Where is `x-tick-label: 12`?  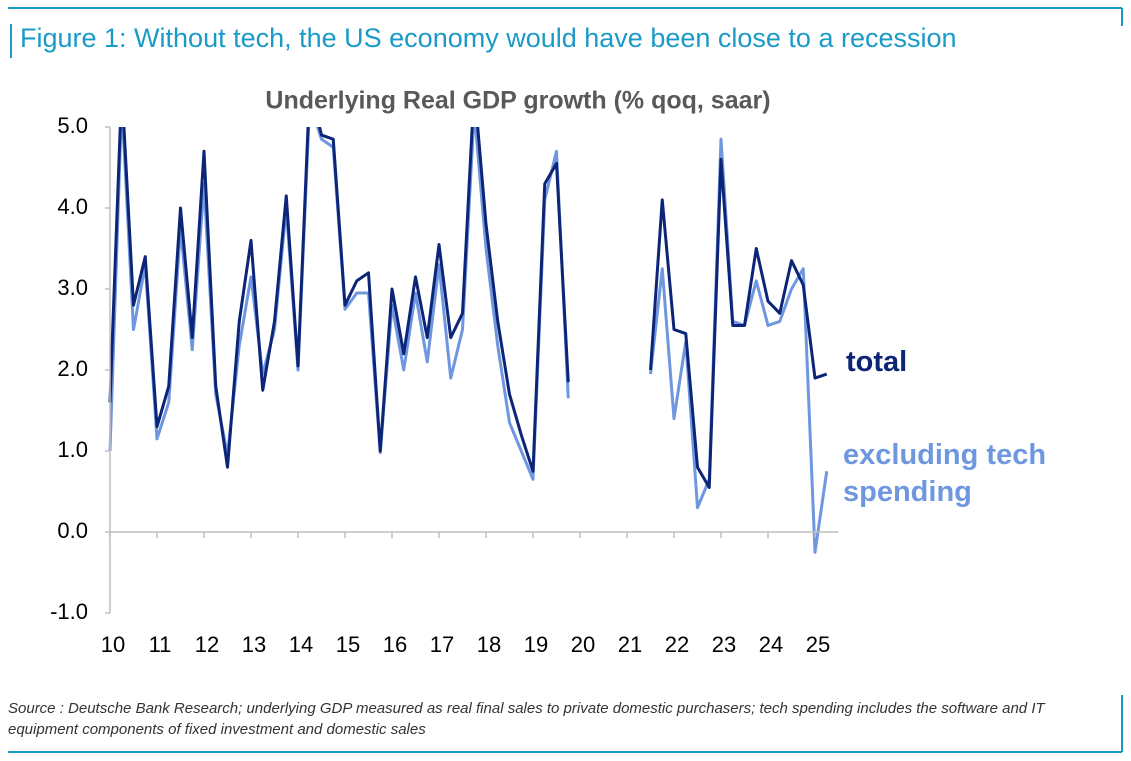
x-tick-label: 12 is located at coordinates (207, 644).